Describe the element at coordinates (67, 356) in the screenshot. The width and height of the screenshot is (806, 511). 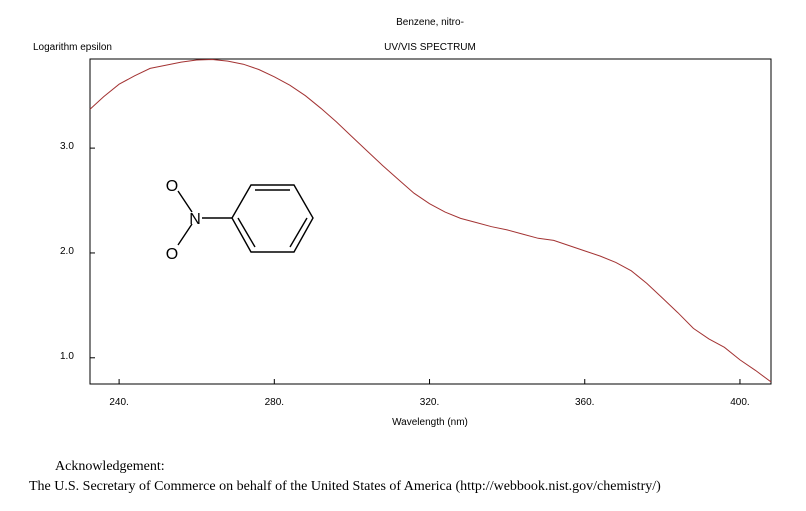
I see `y-tick-label: 1.0` at that location.